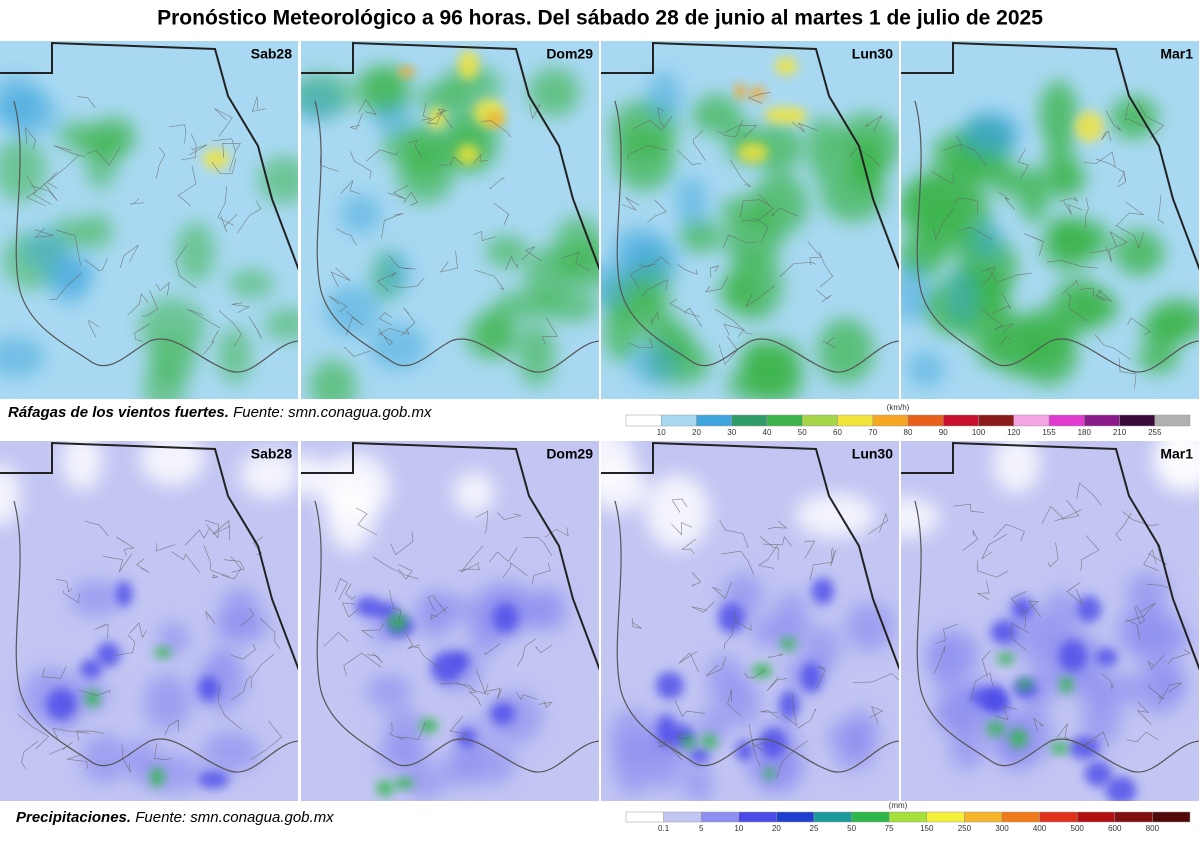 This screenshot has width=1200, height=841. I want to click on legend-label: 30, so click(731, 432).